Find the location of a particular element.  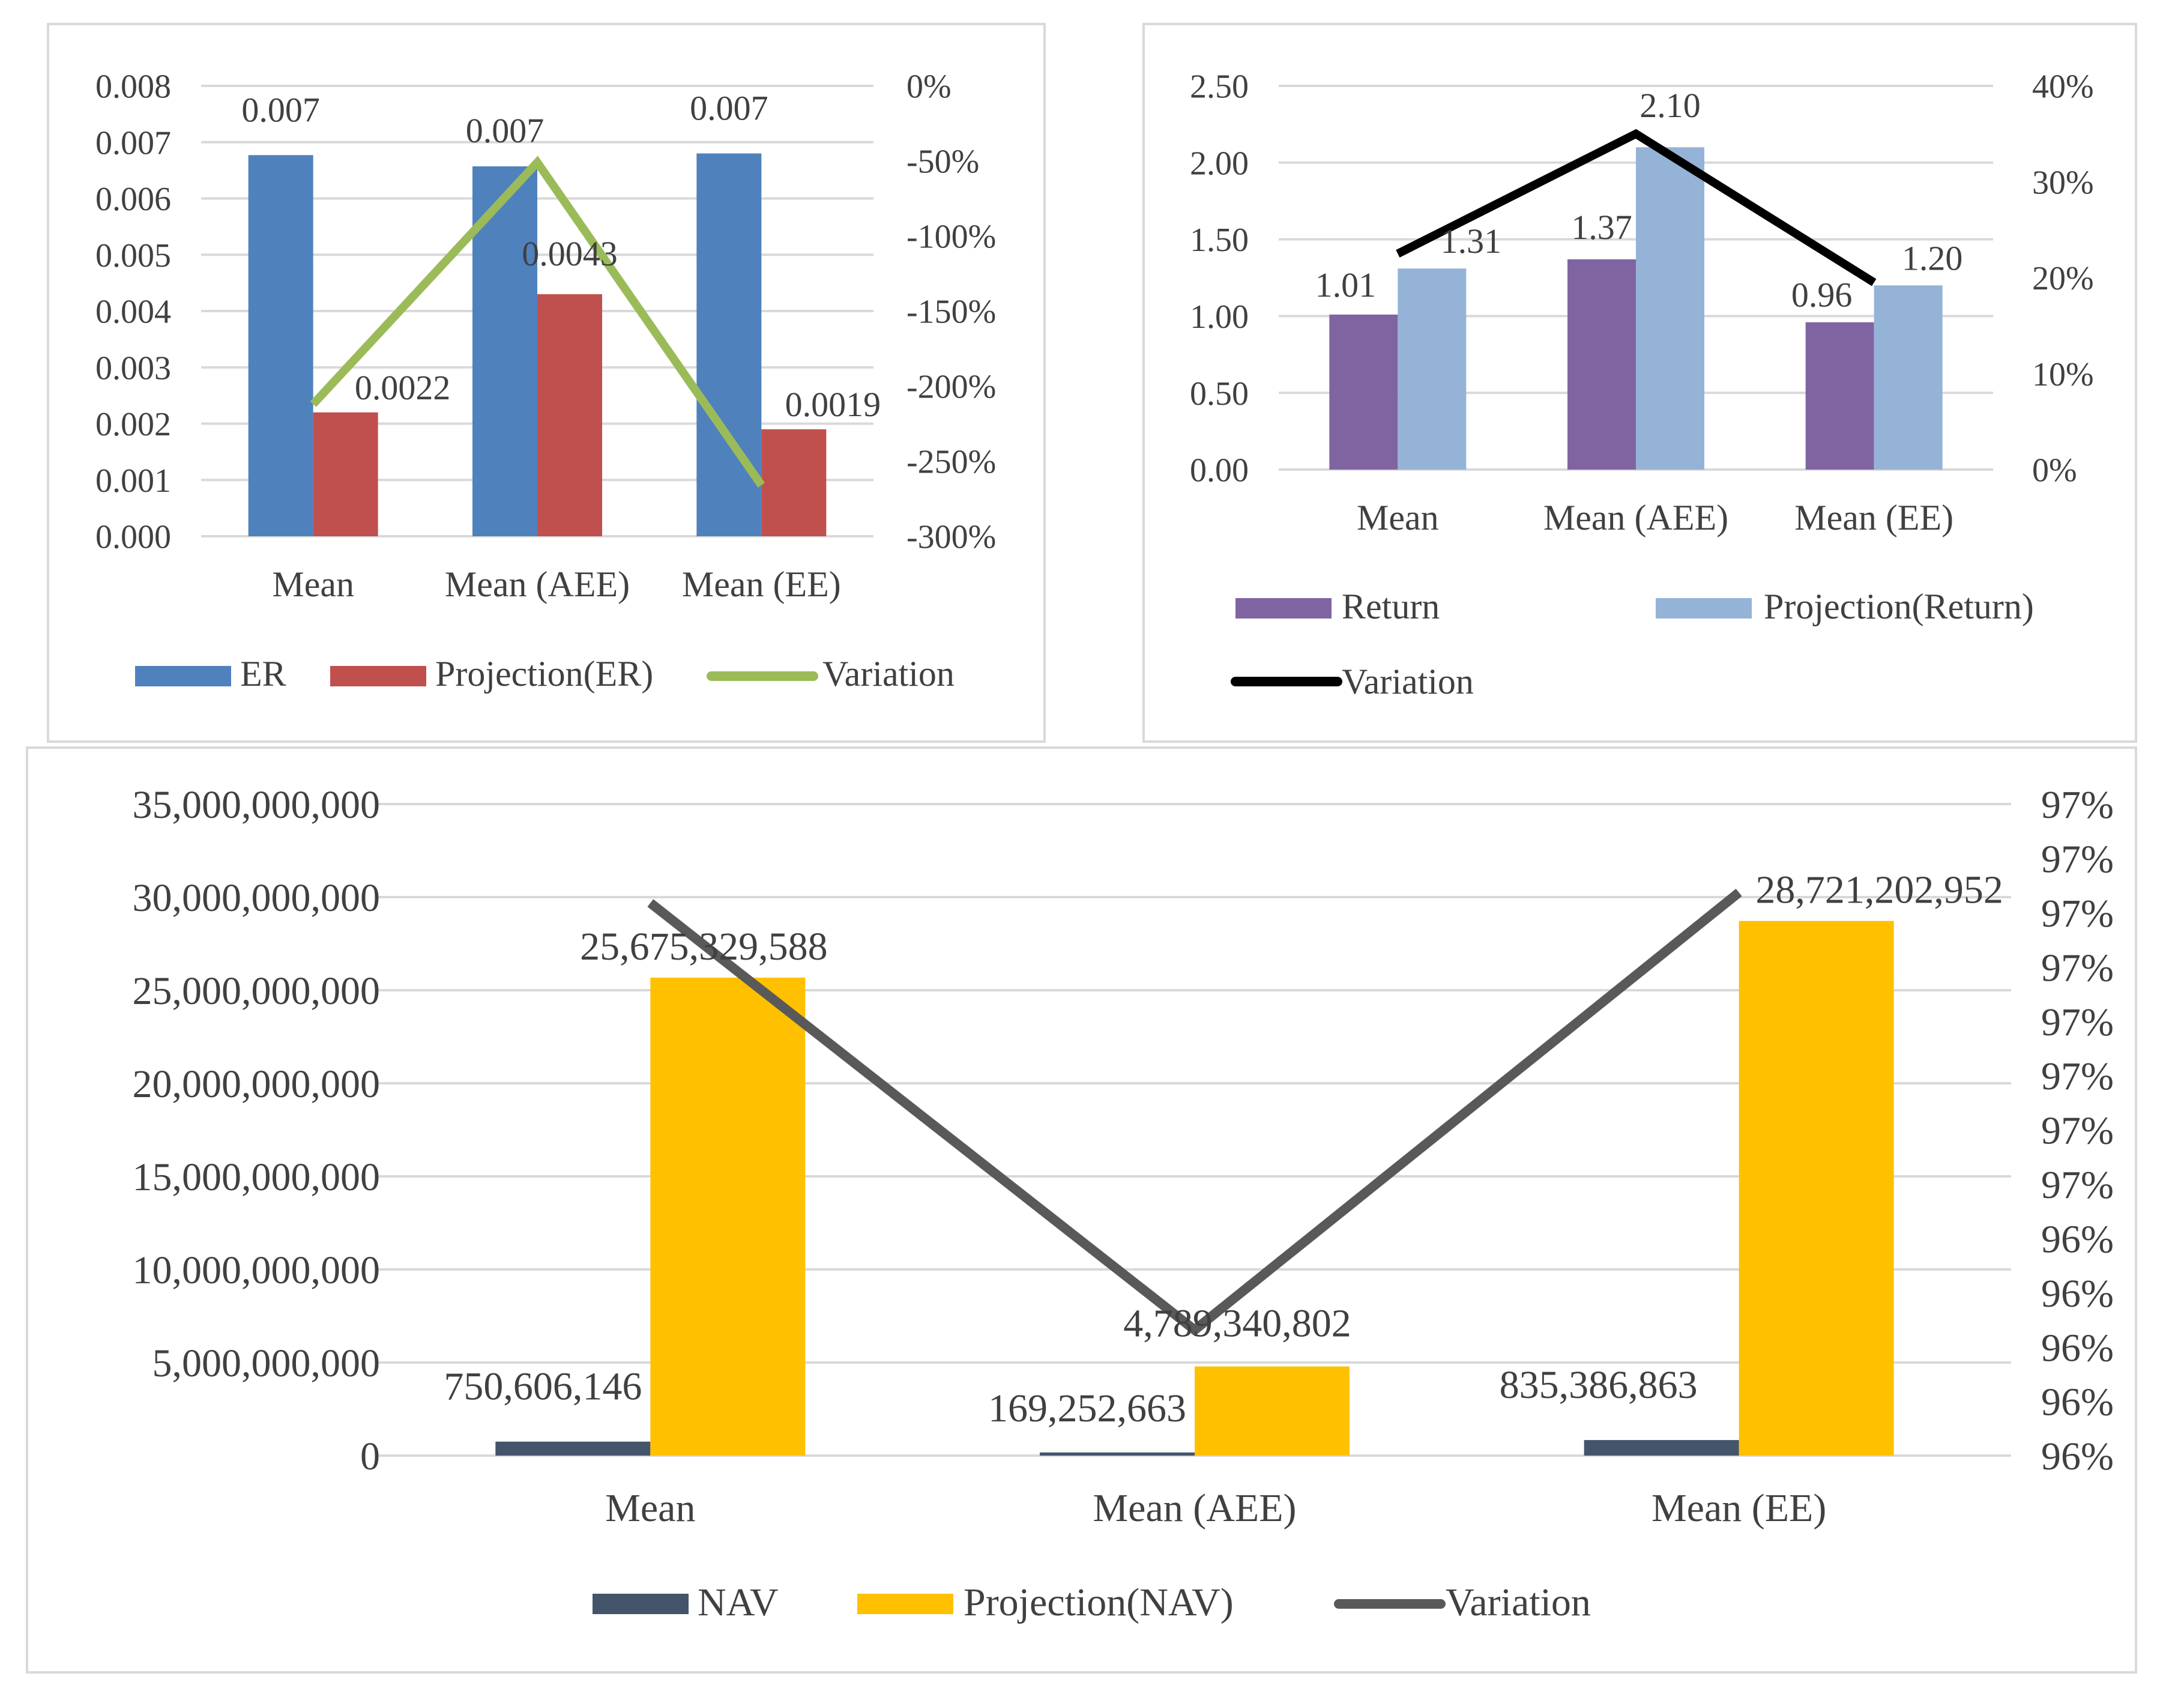

data-label: 0.0043 is located at coordinates (570, 254).